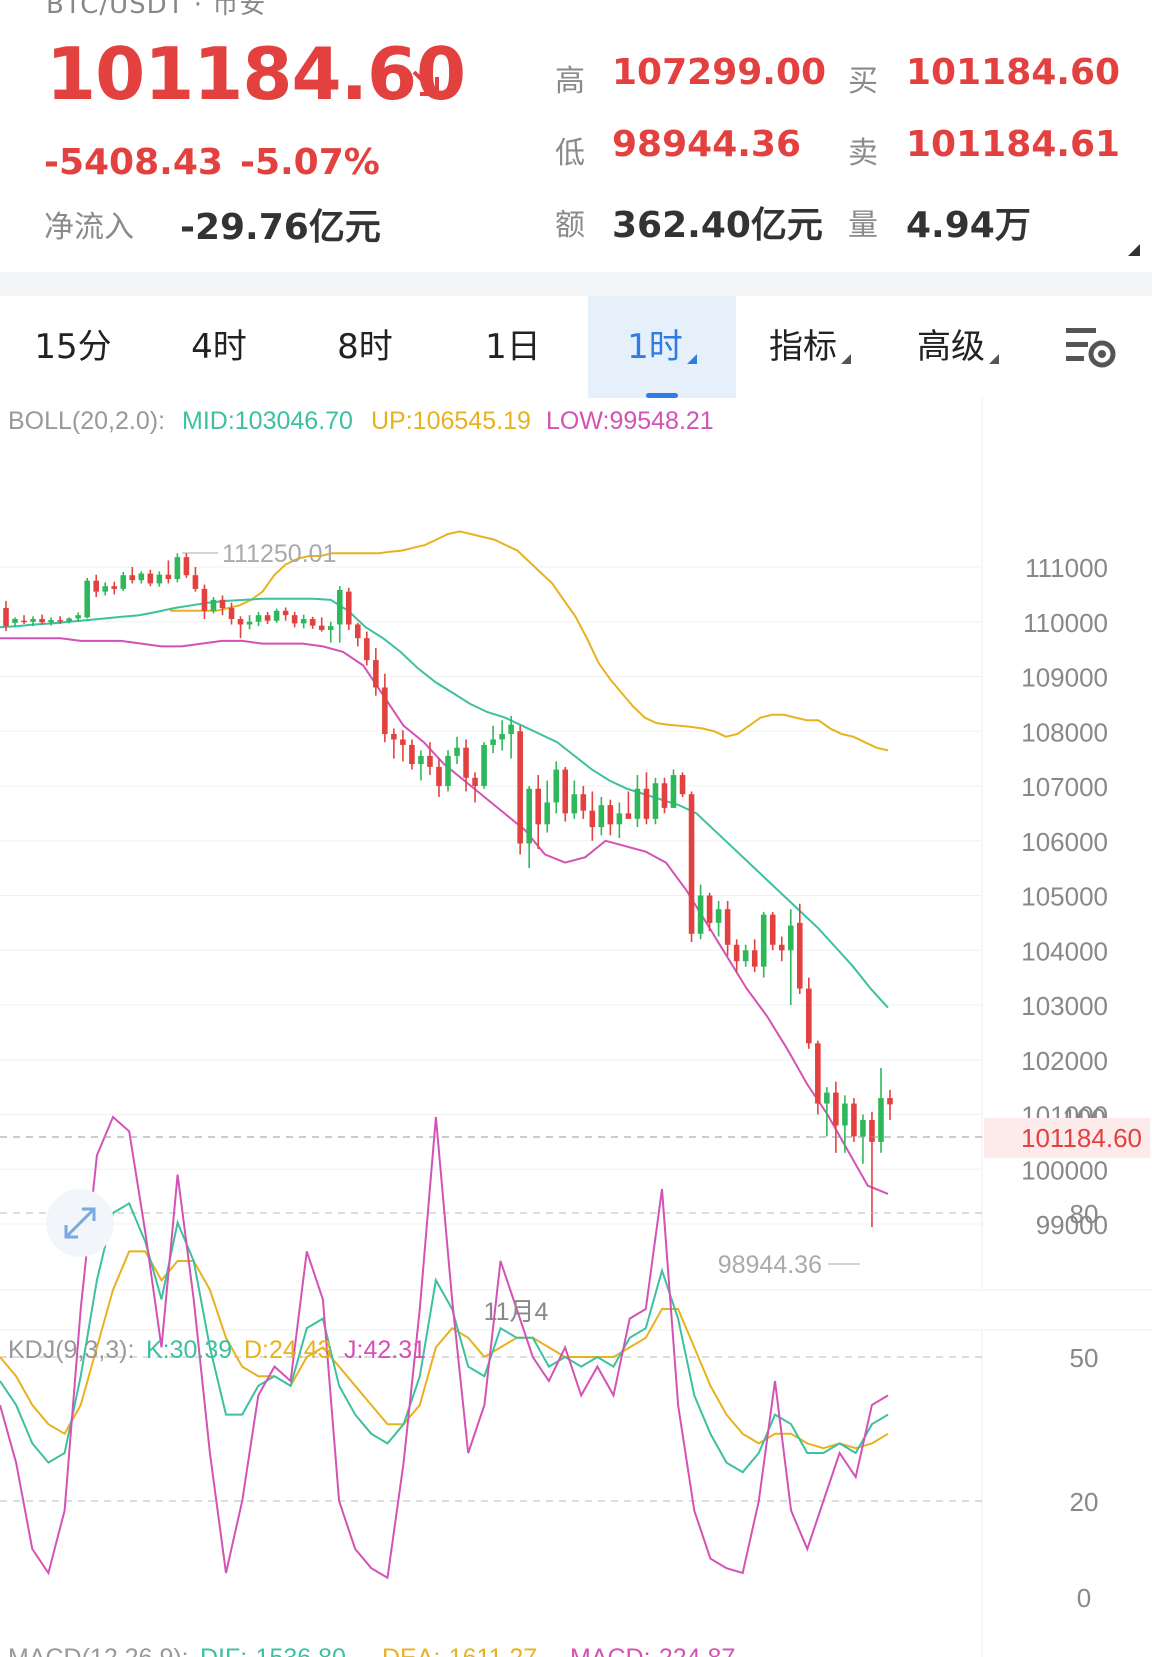 This screenshot has height=1657, width=1152. Describe the element at coordinates (1064, 897) in the screenshot. I see `price-axis-label: 105000` at that location.